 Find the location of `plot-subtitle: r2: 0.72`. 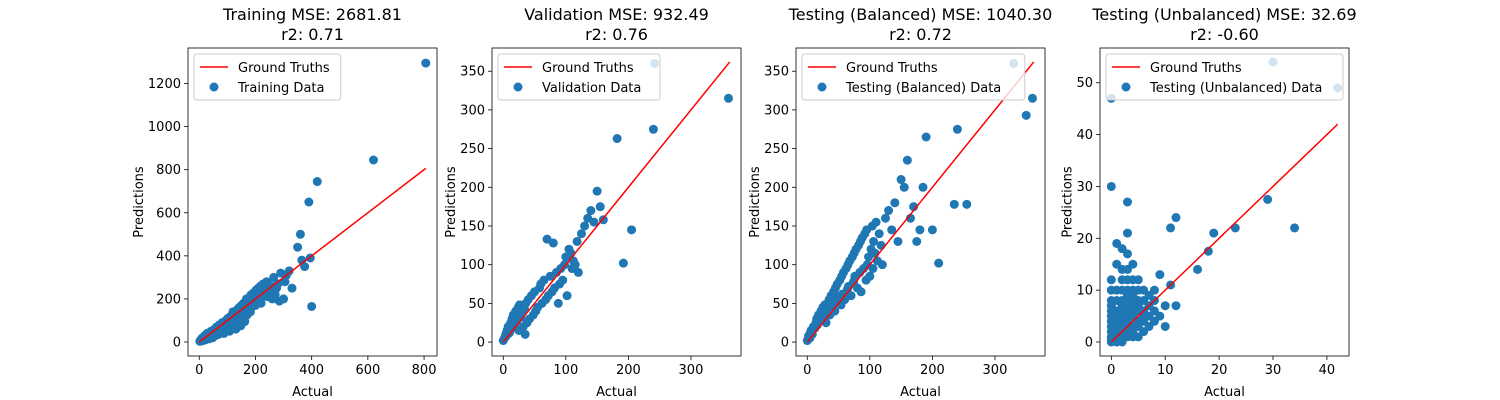

plot-subtitle: r2: 0.72 is located at coordinates (920, 34).